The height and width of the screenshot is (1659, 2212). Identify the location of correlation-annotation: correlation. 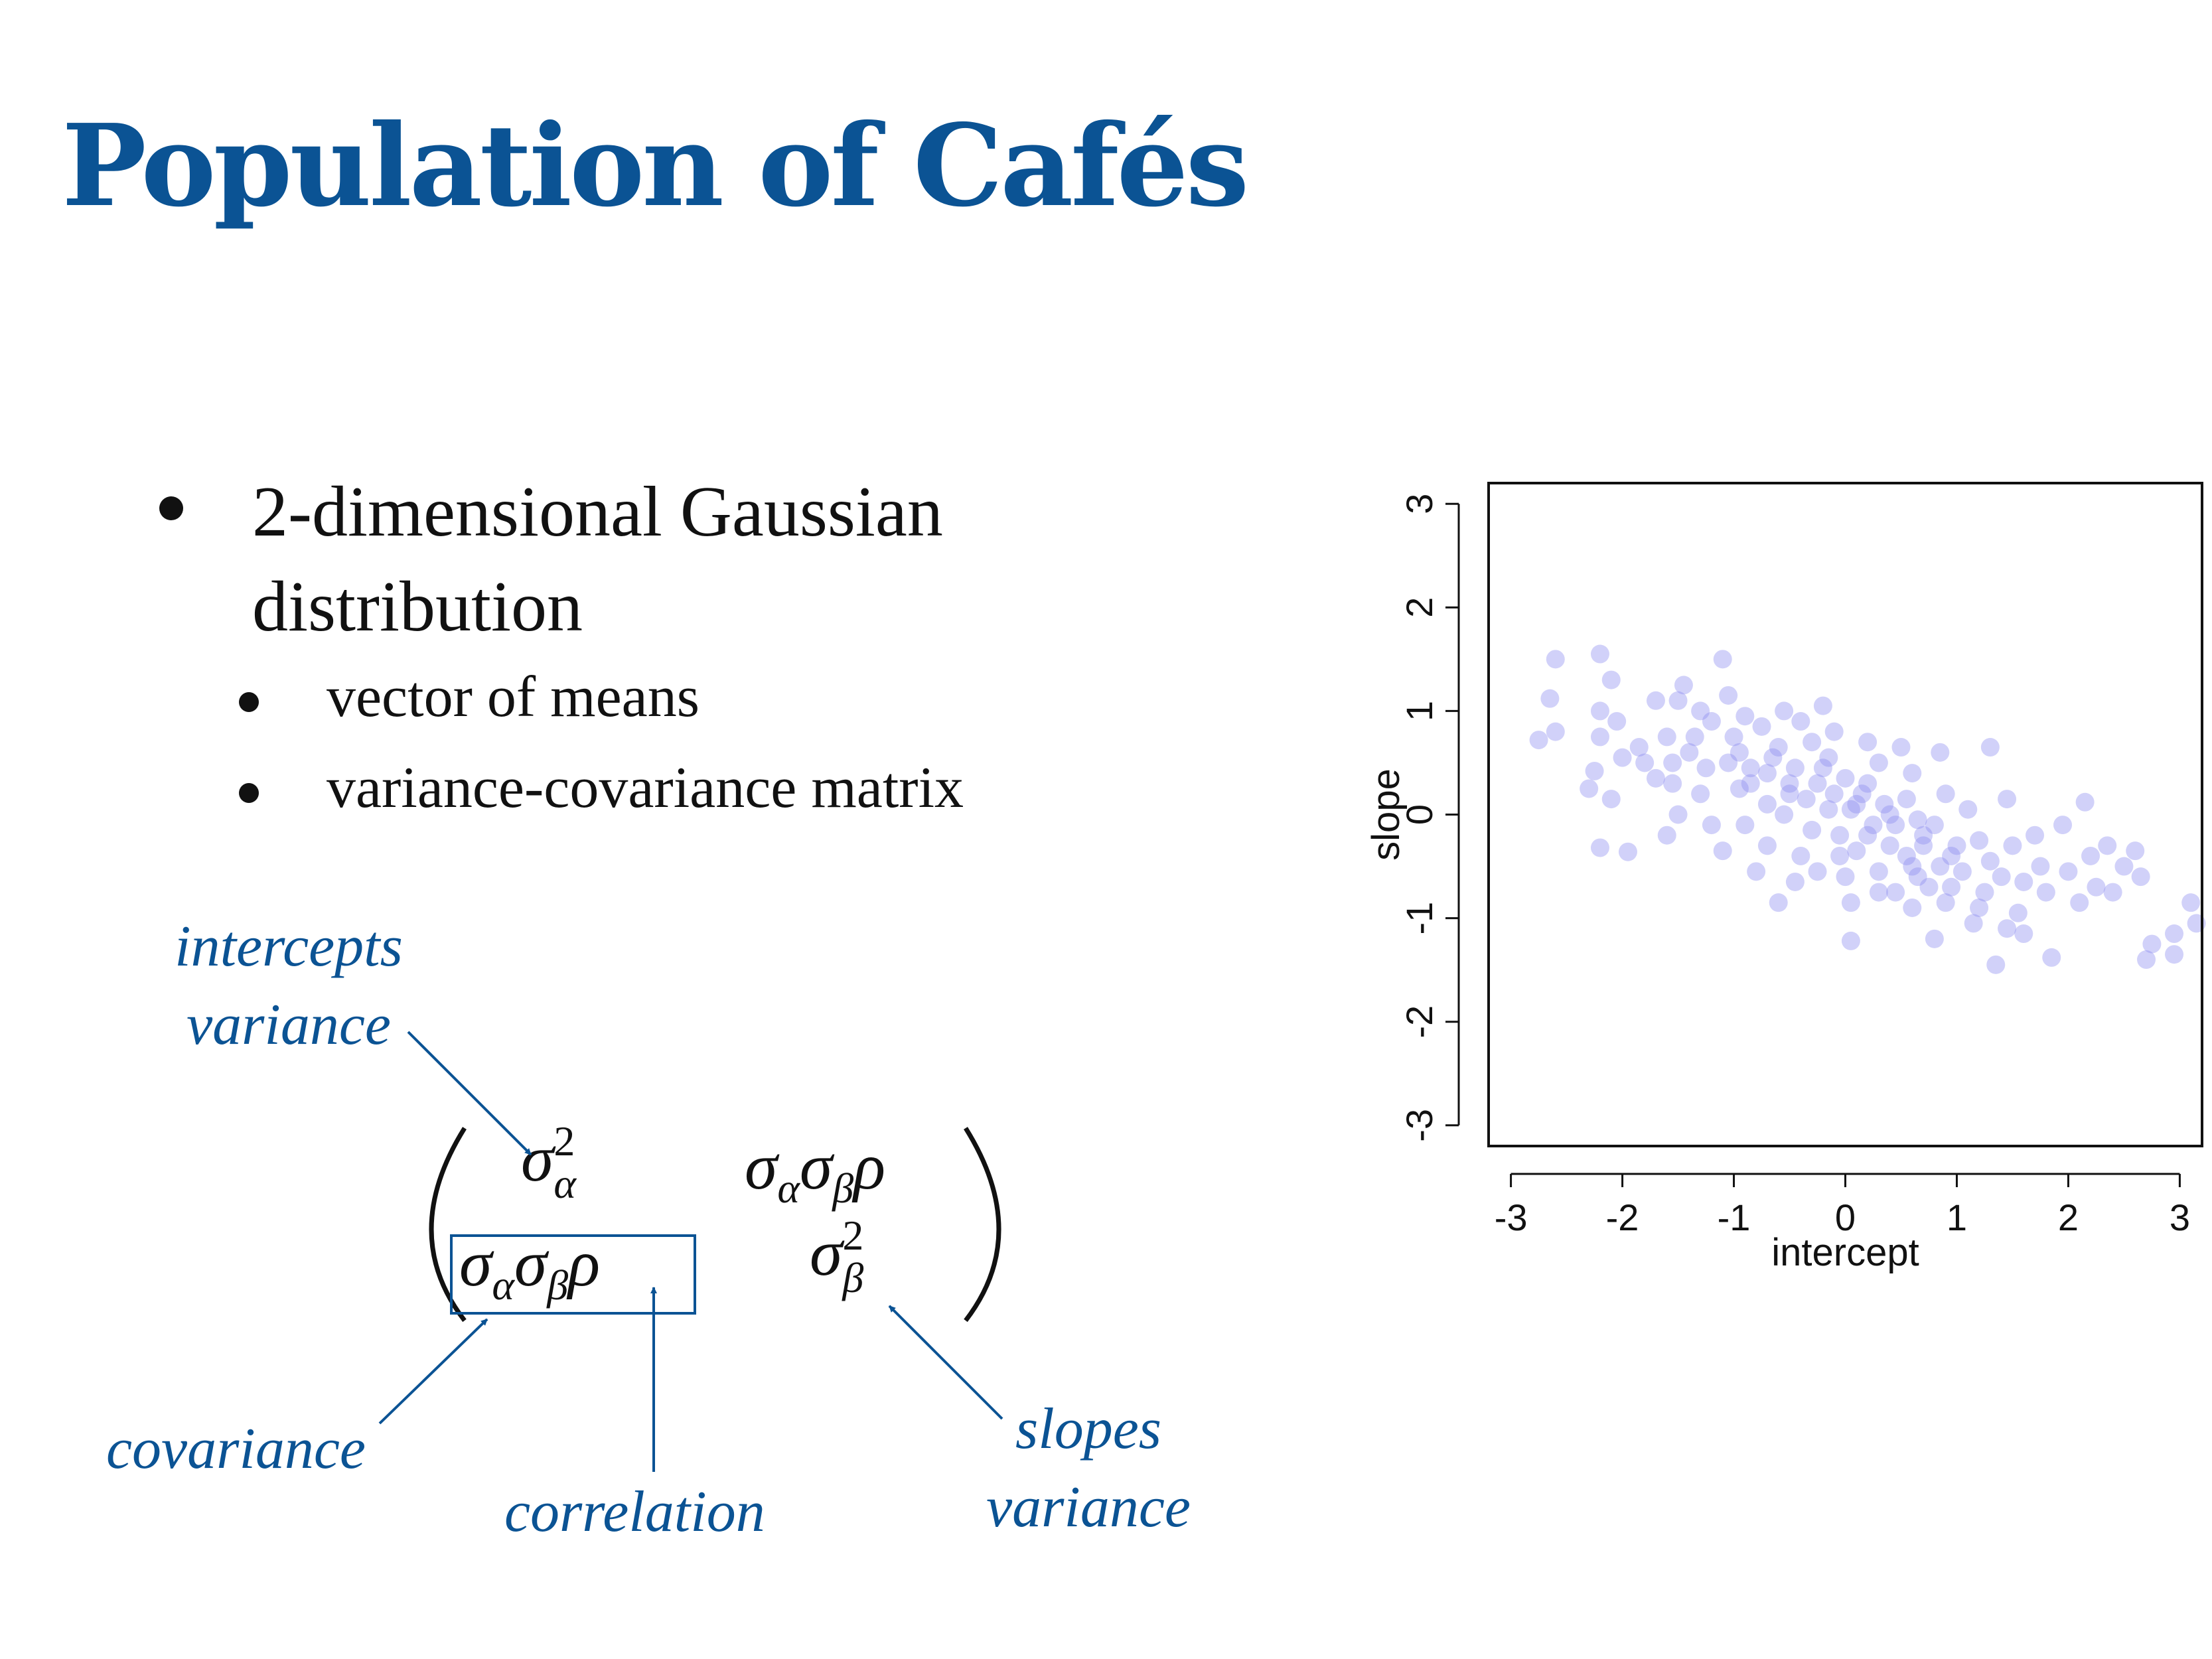
(634, 1512).